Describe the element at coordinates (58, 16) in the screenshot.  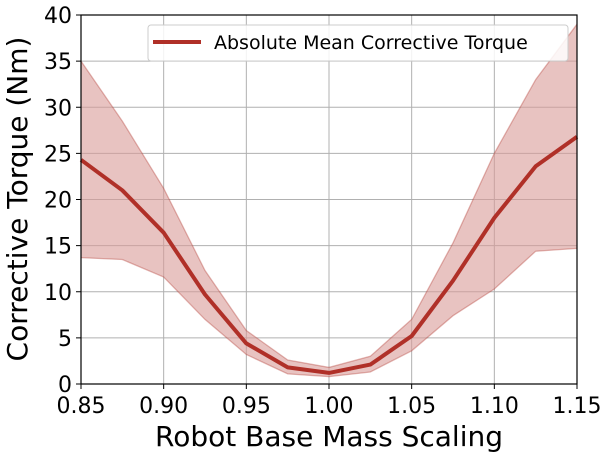
I see `y-tick-label: 40` at that location.